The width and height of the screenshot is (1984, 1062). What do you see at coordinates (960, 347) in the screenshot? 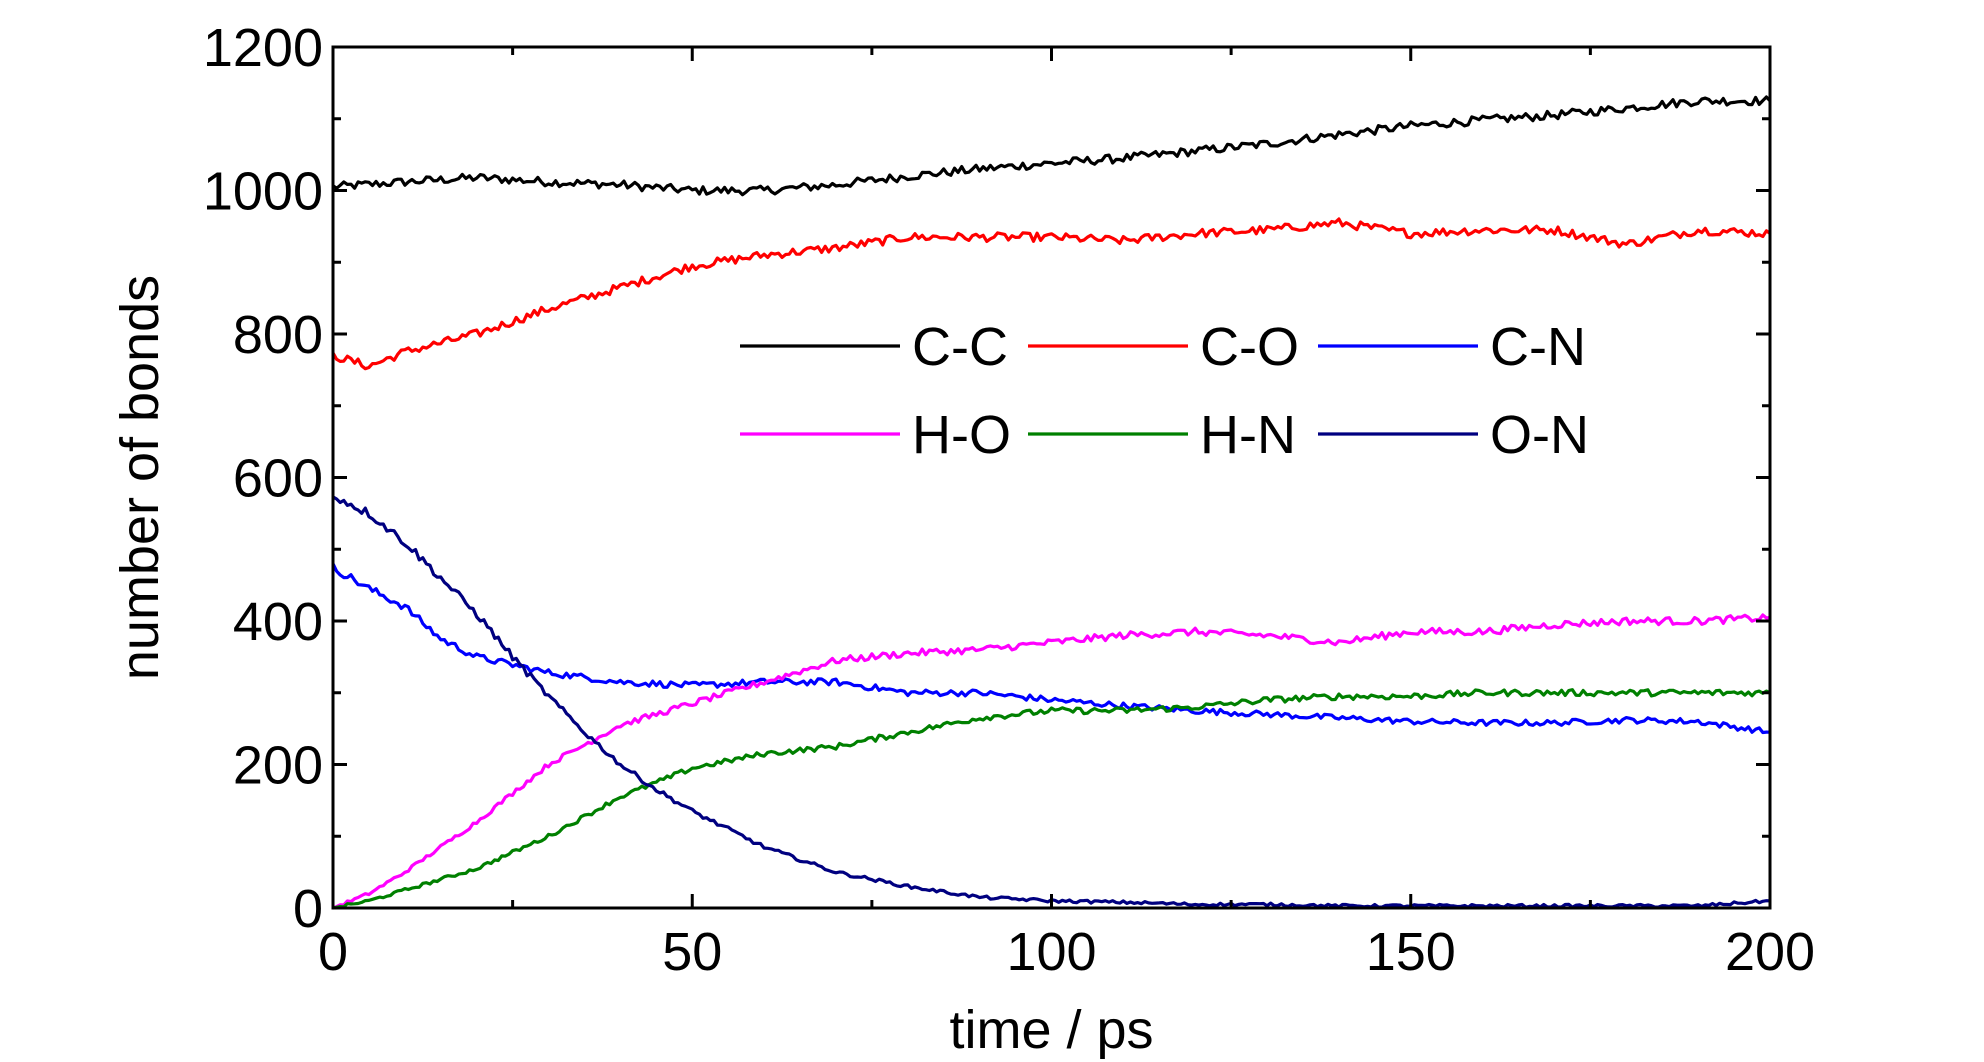
I see `legend-label-c-c: C-C` at bounding box center [960, 347].